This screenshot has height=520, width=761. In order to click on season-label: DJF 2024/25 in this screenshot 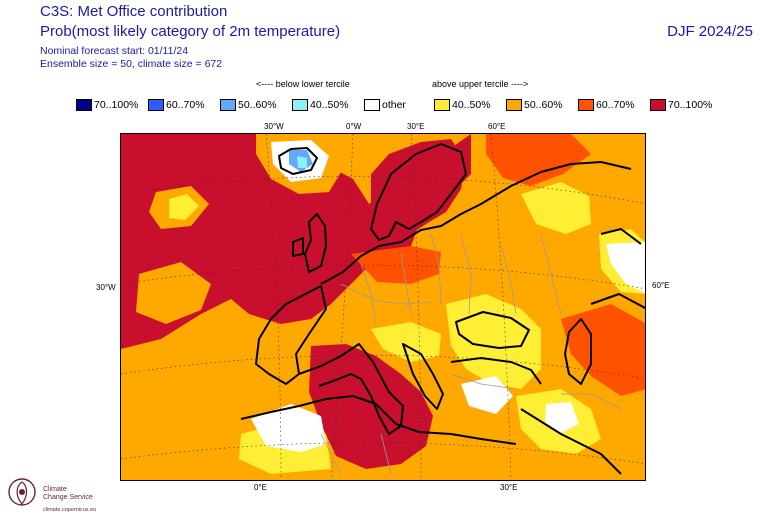, I will do `click(710, 31)`.